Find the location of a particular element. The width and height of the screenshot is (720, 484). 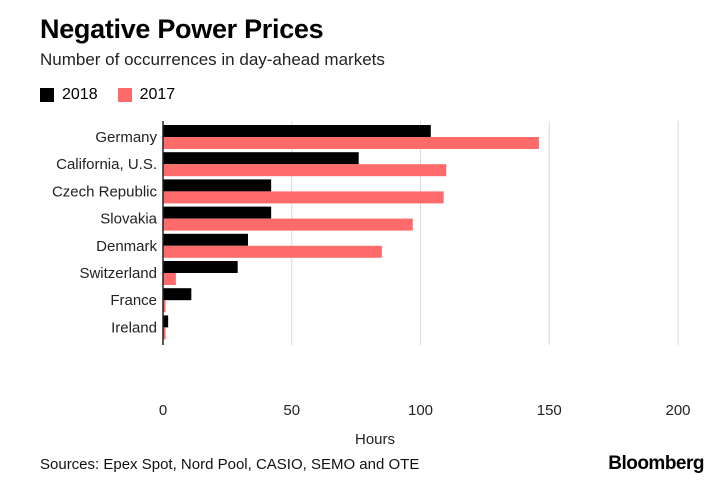

legend-swatch-2018 is located at coordinates (47, 95).